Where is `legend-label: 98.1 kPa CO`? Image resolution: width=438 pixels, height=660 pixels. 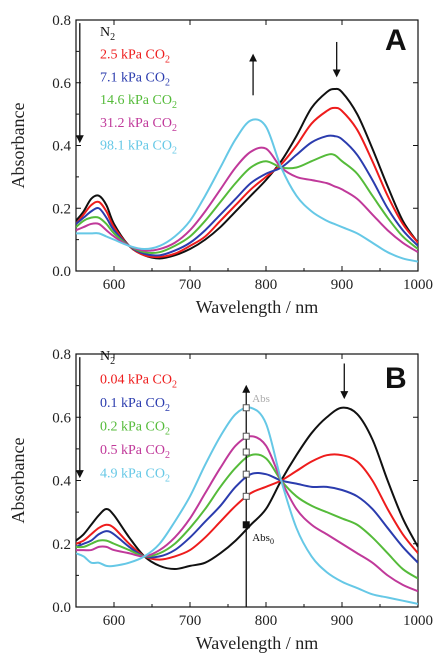
legend-label: 98.1 kPa CO is located at coordinates (136, 146).